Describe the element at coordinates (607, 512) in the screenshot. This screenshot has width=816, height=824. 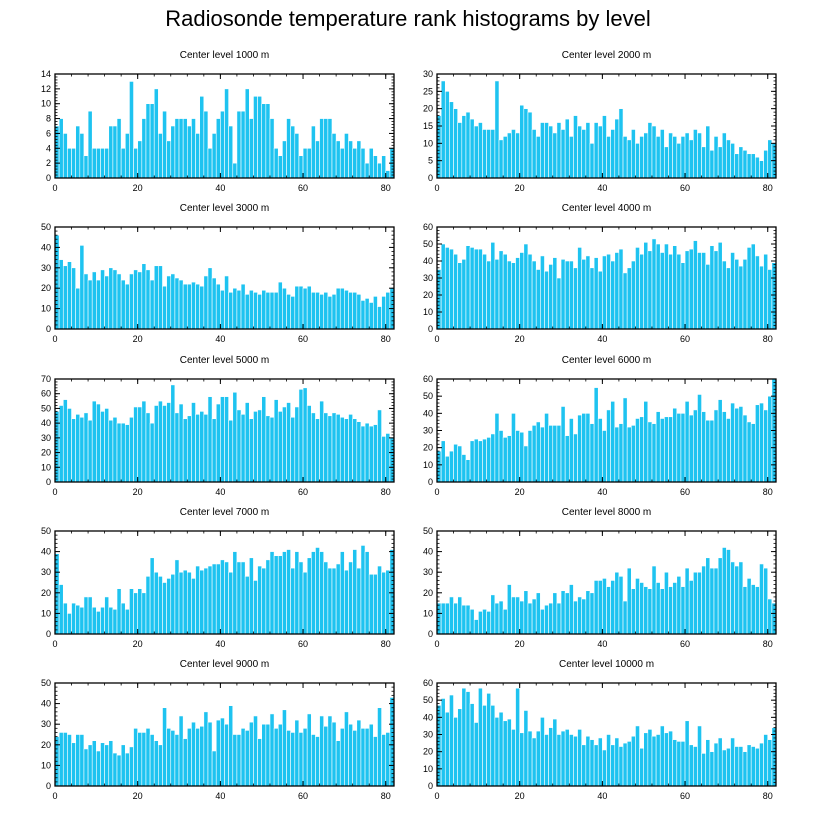
I see `panel-title: Center level 8000 m` at that location.